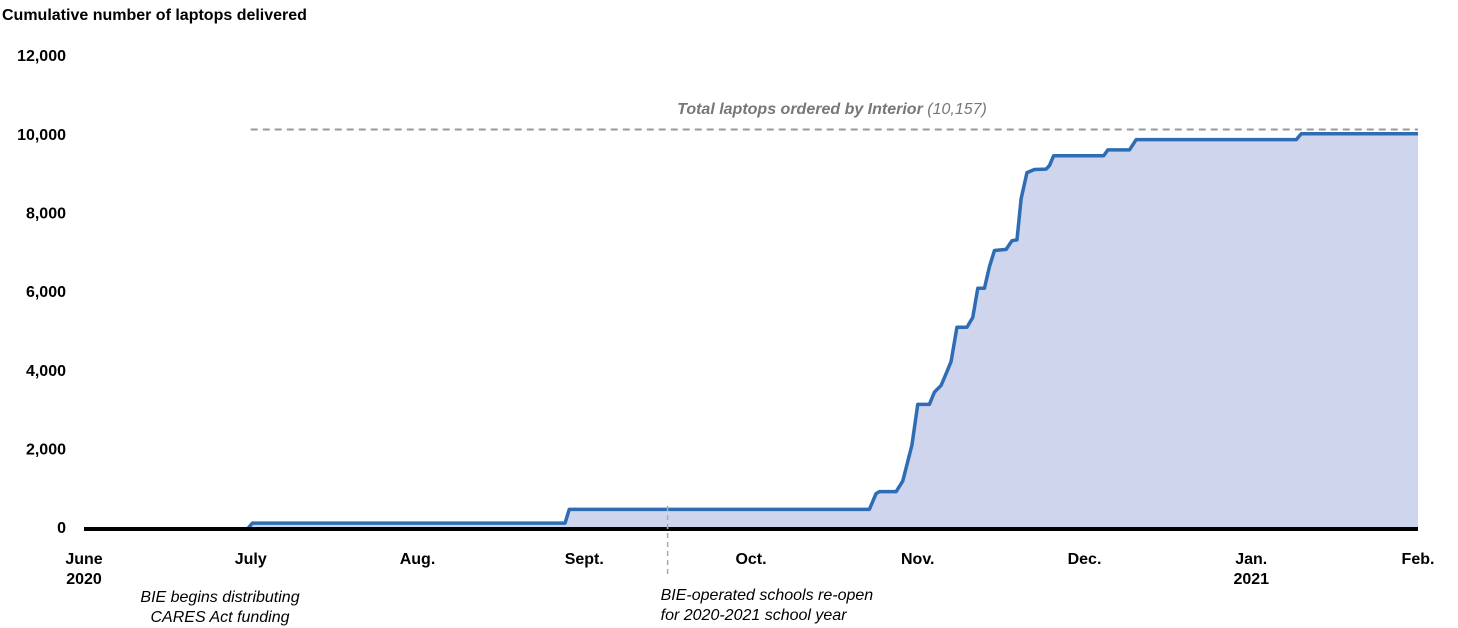 This screenshot has width=1458, height=628. I want to click on chart-title: Cumulative number of laptops delivered, so click(154, 15).